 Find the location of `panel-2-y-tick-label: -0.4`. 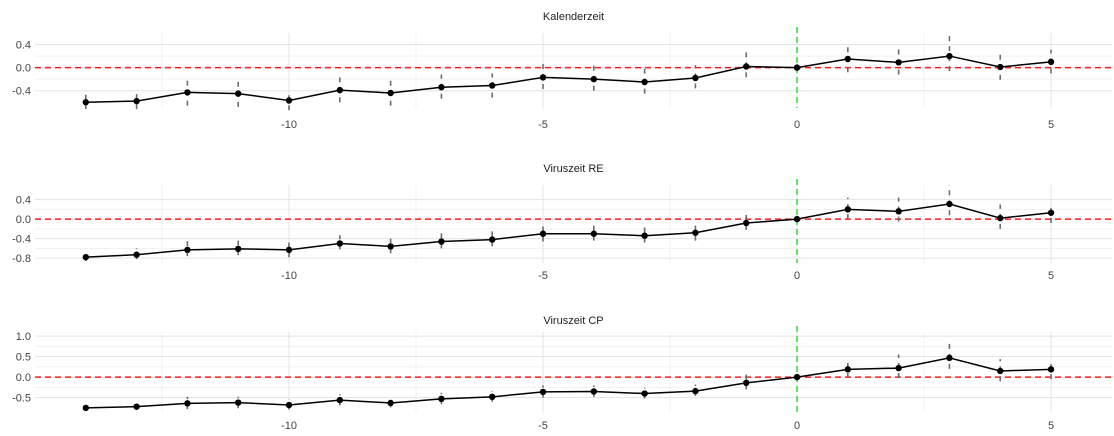

panel-2-y-tick-label: -0.4 is located at coordinates (21, 240).